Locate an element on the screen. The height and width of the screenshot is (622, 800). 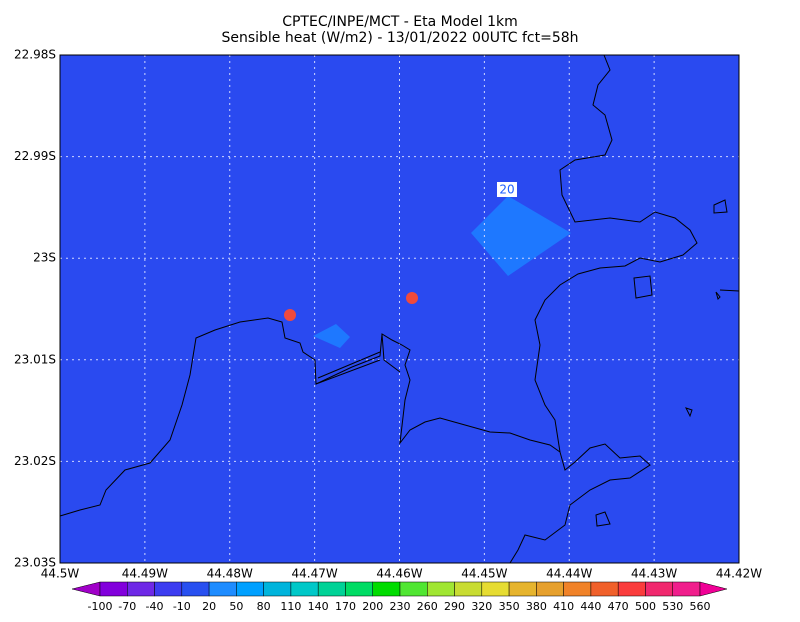
x-tick-label: 44.43W is located at coordinates (654, 574).